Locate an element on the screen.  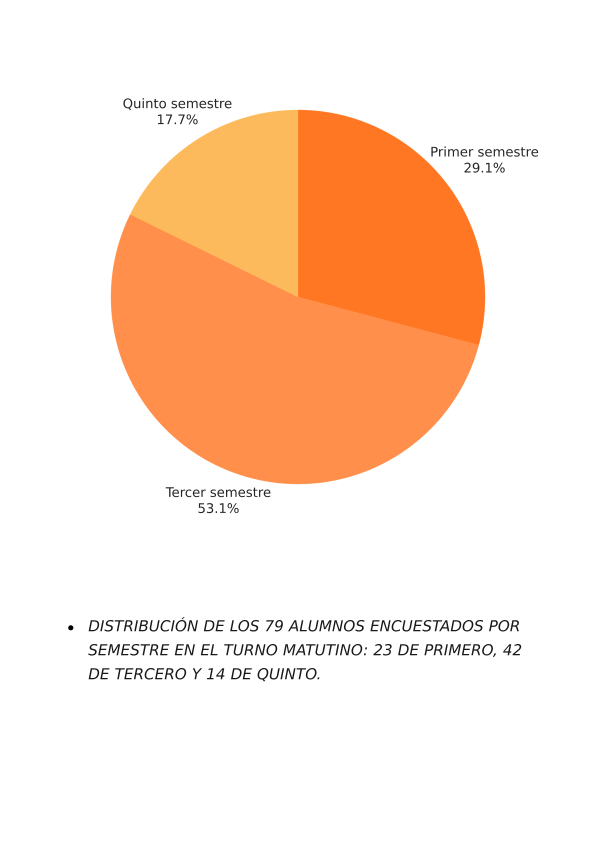
data-label: 17.7% is located at coordinates (178, 119).